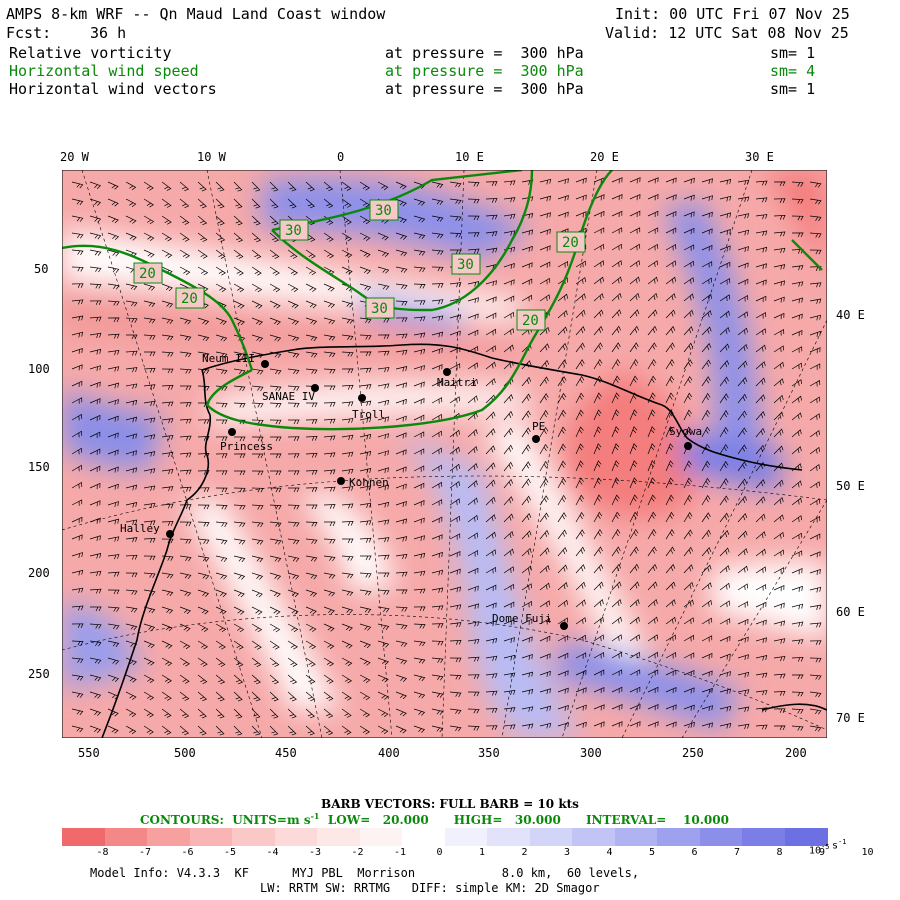  I want to click on field-level-windvectors: at pressure = 300 hPa, so click(484, 89).